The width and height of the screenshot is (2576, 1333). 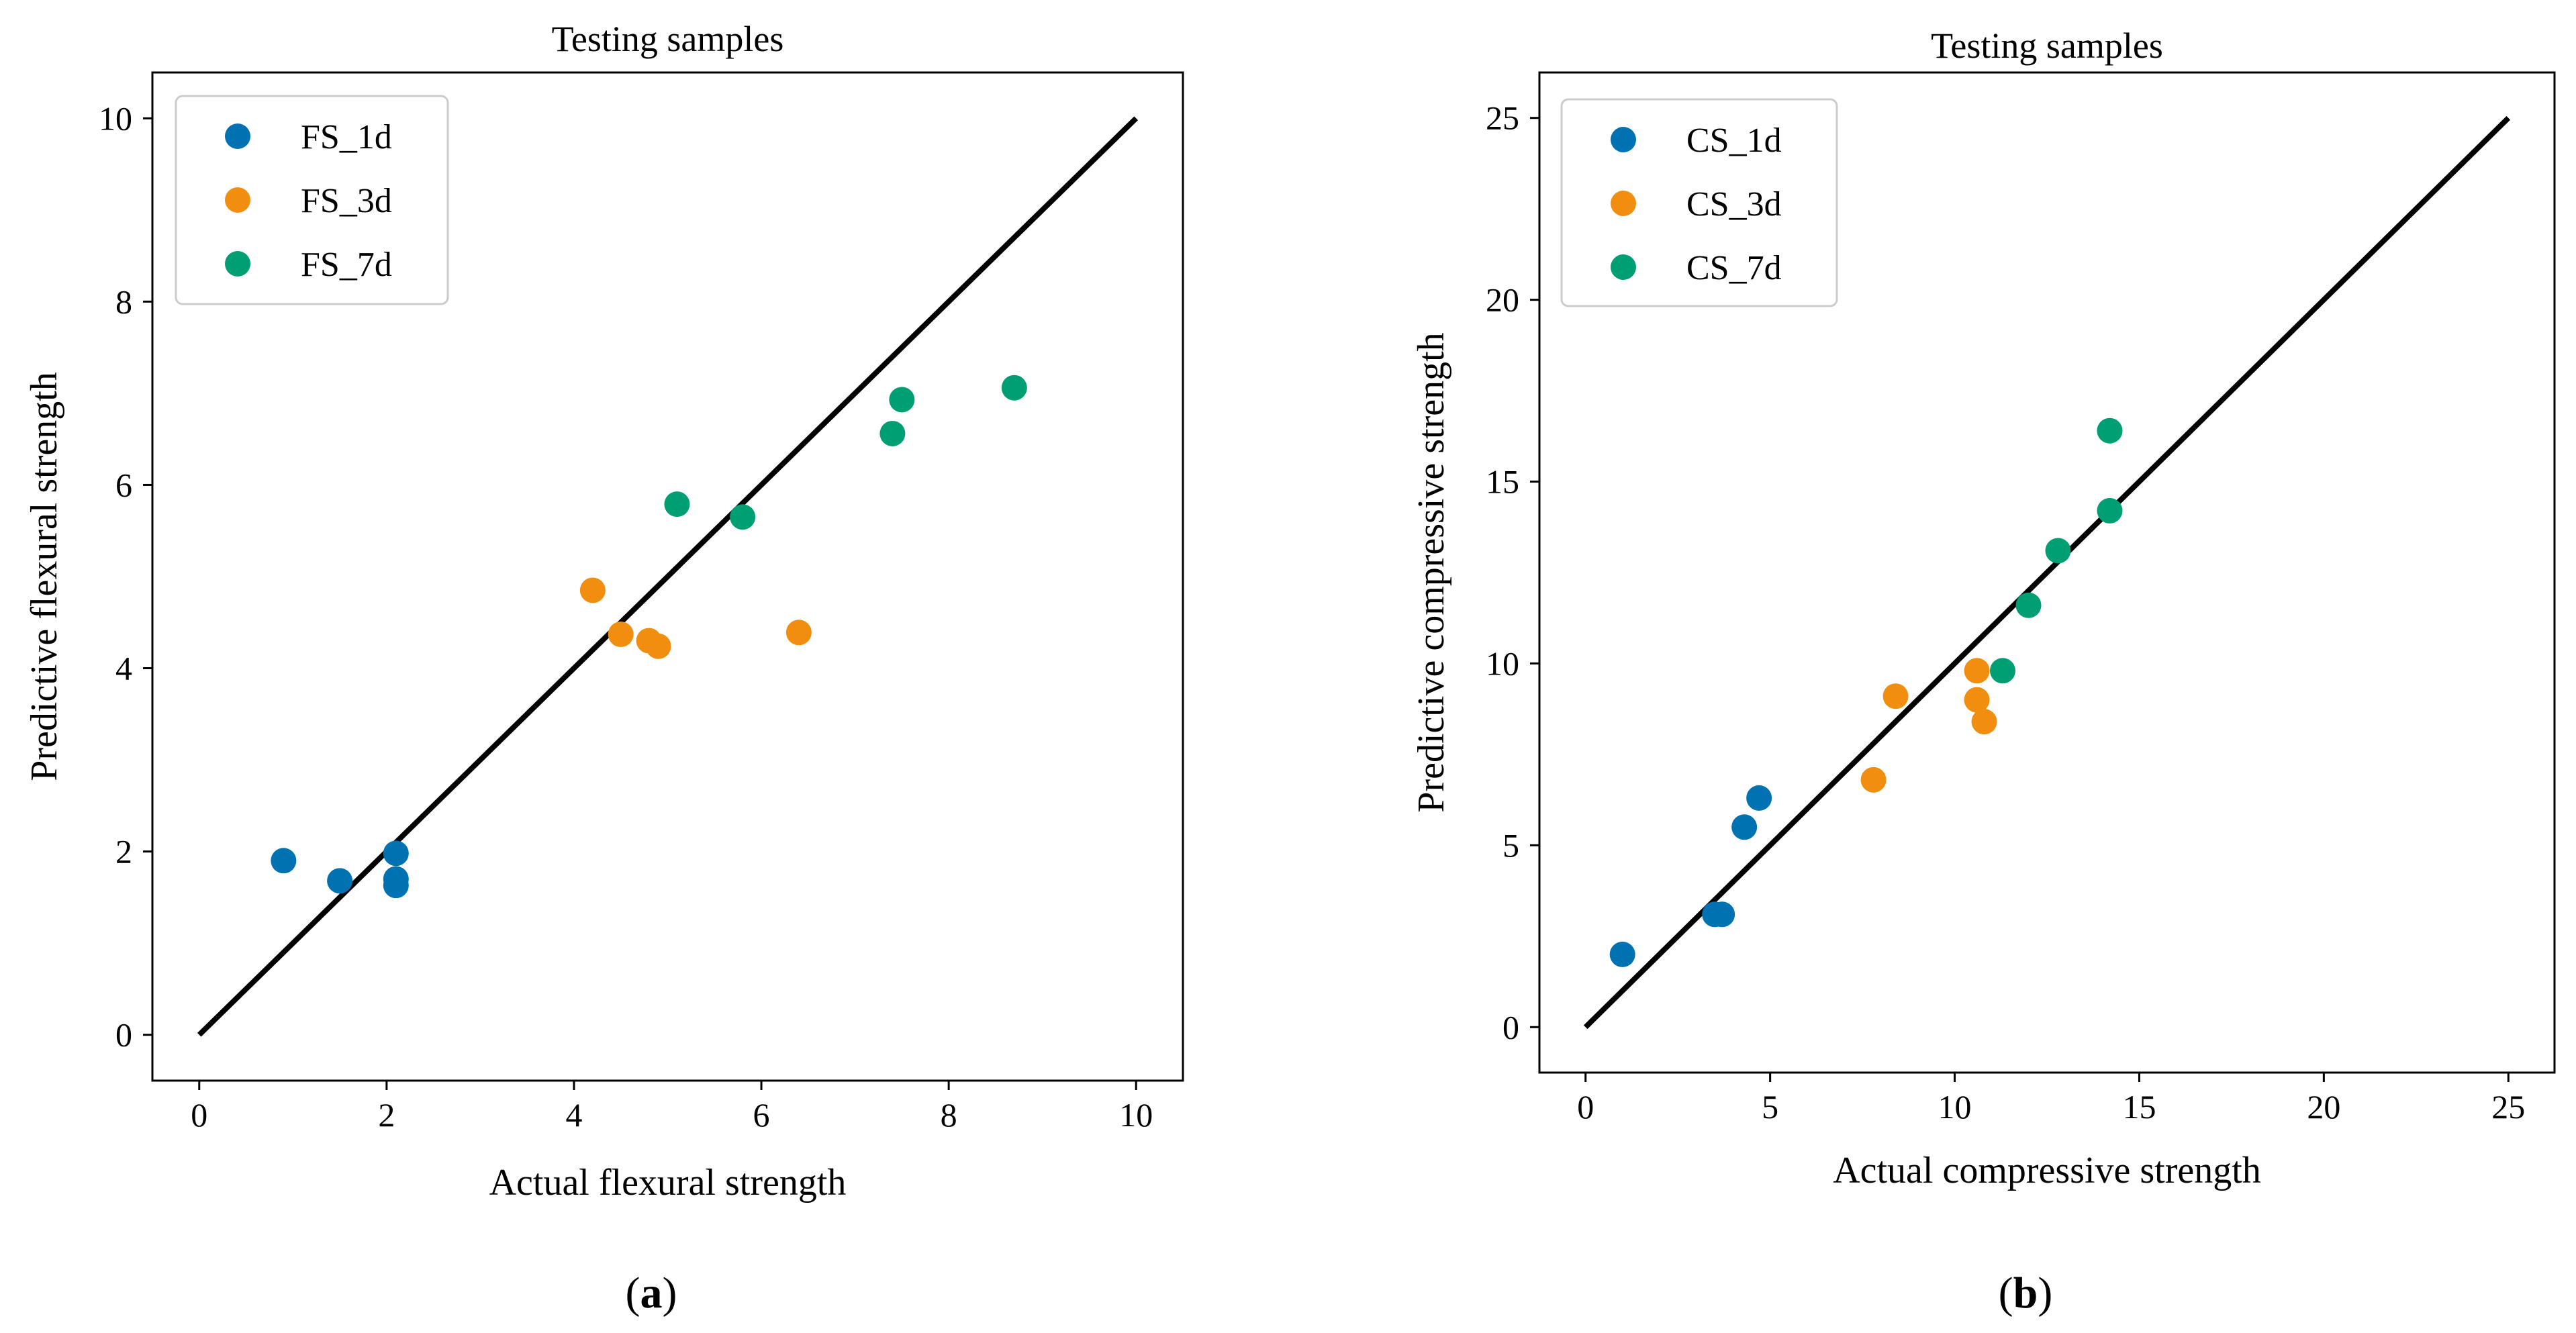 What do you see at coordinates (1734, 204) in the screenshot?
I see `legend-label: CS_3d` at bounding box center [1734, 204].